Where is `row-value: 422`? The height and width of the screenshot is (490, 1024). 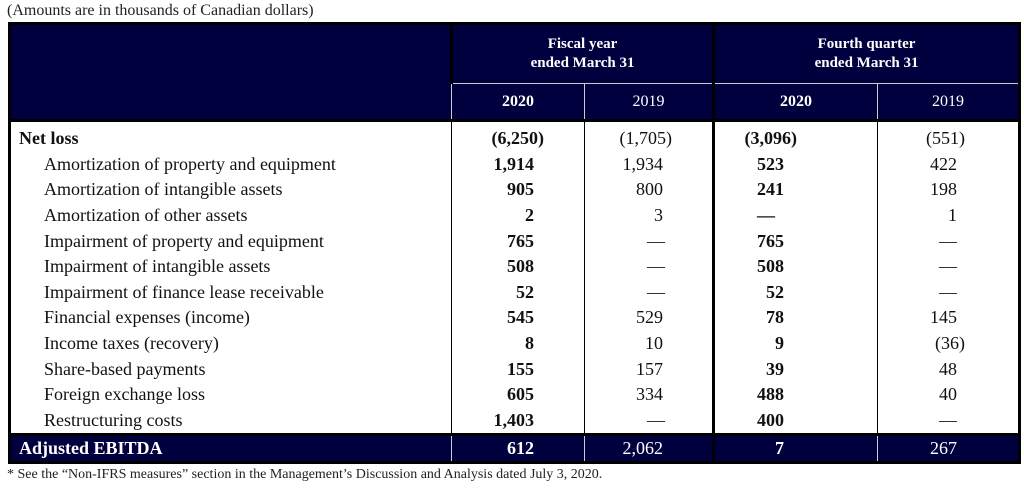 row-value: 422 is located at coordinates (948, 164).